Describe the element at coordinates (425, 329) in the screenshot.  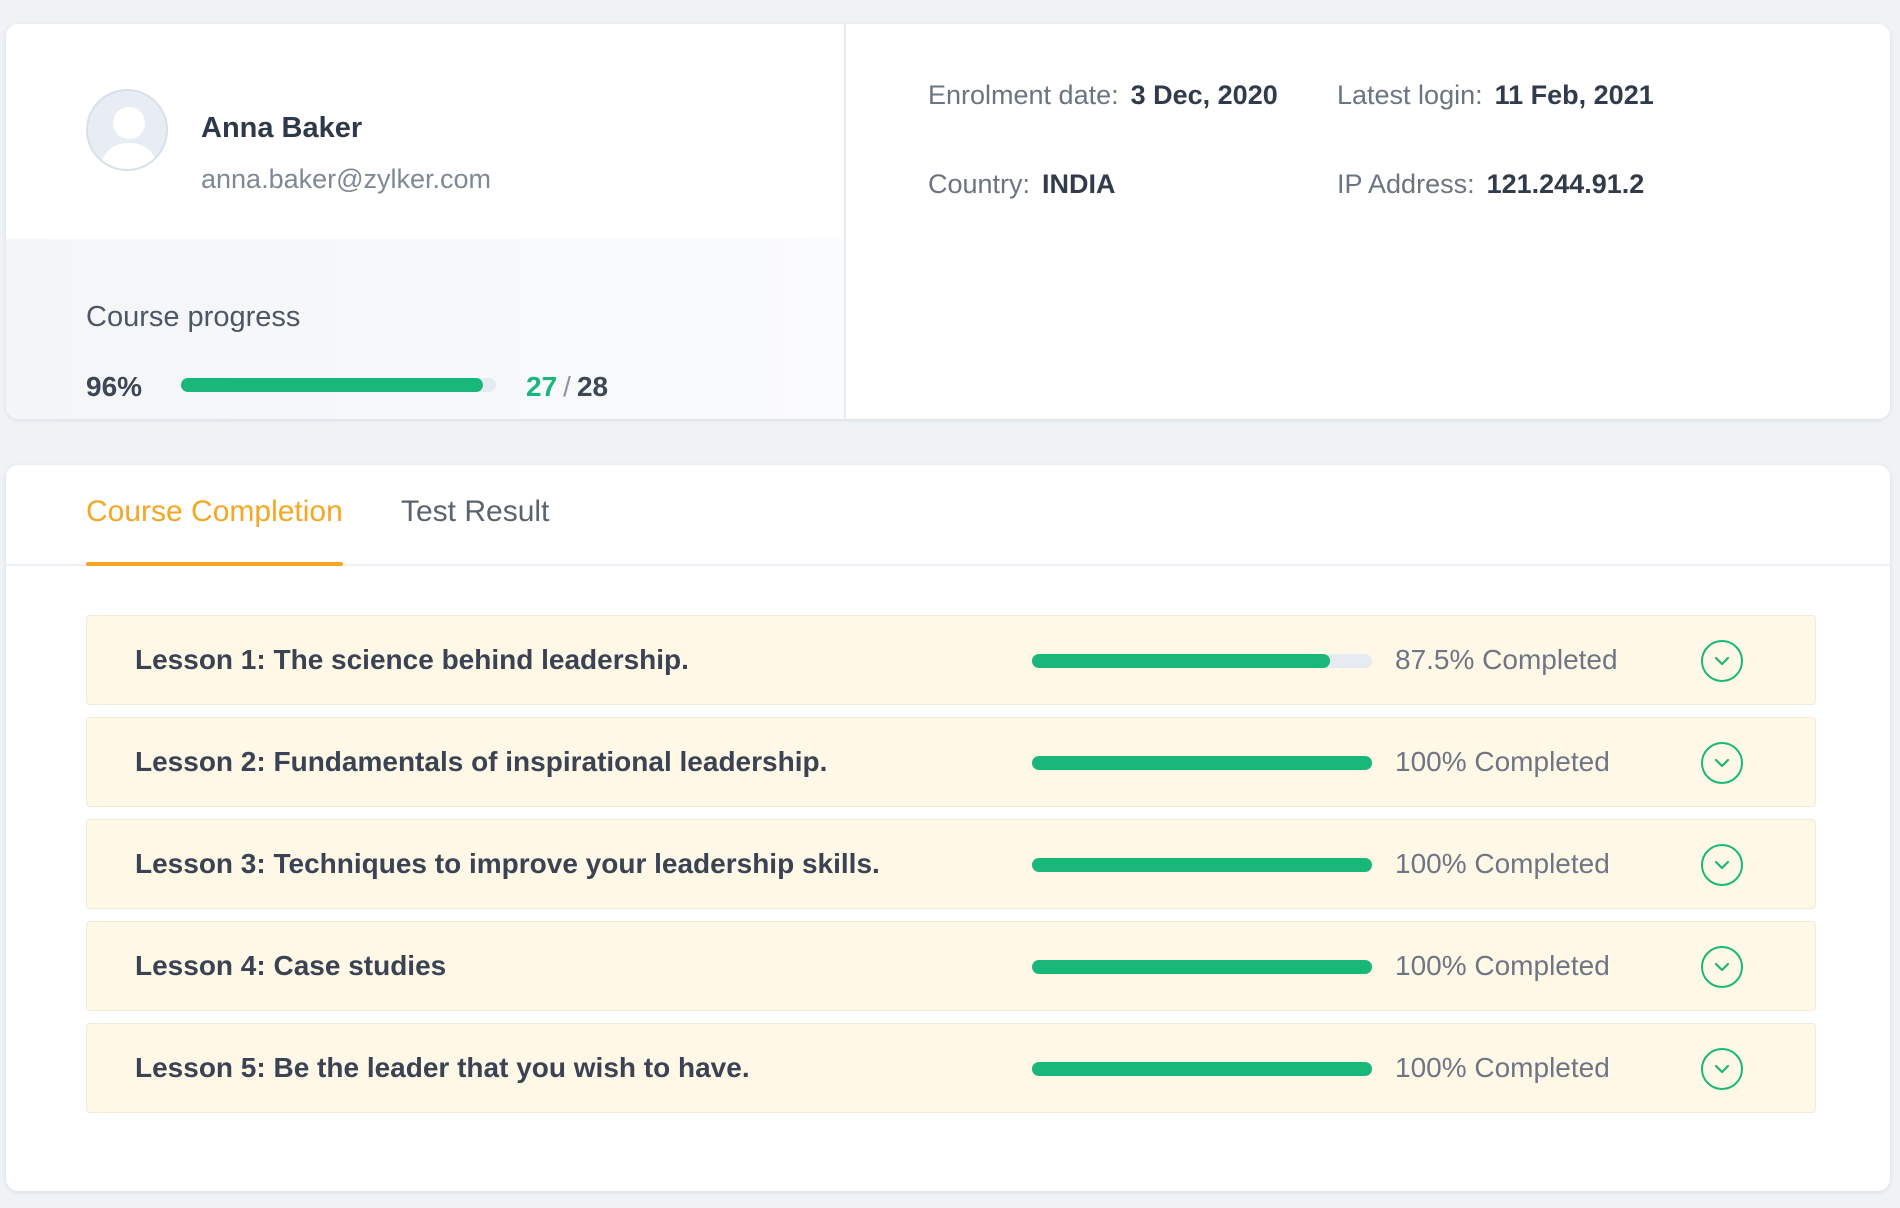
I see `course-progress-section: Course progress 96% 27/28` at that location.